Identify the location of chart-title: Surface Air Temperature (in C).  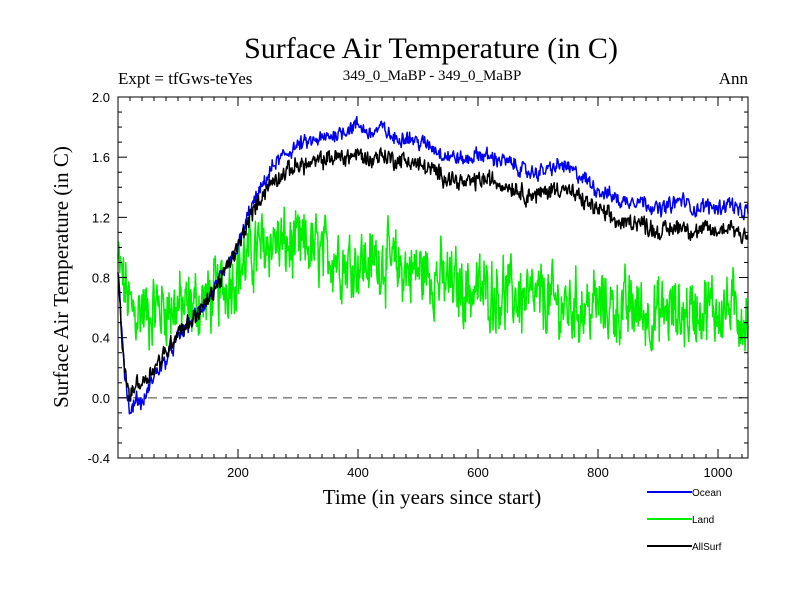
(431, 48).